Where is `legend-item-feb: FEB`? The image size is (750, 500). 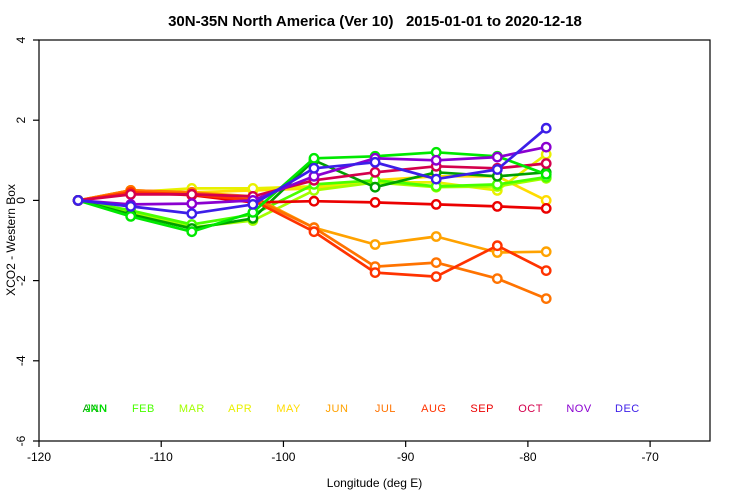 legend-item-feb: FEB is located at coordinates (143, 409).